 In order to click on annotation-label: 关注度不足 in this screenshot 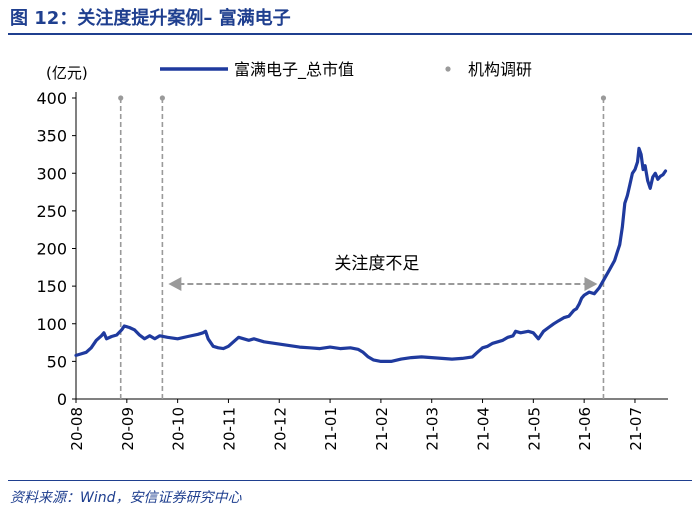, I will do `click(376, 264)`.